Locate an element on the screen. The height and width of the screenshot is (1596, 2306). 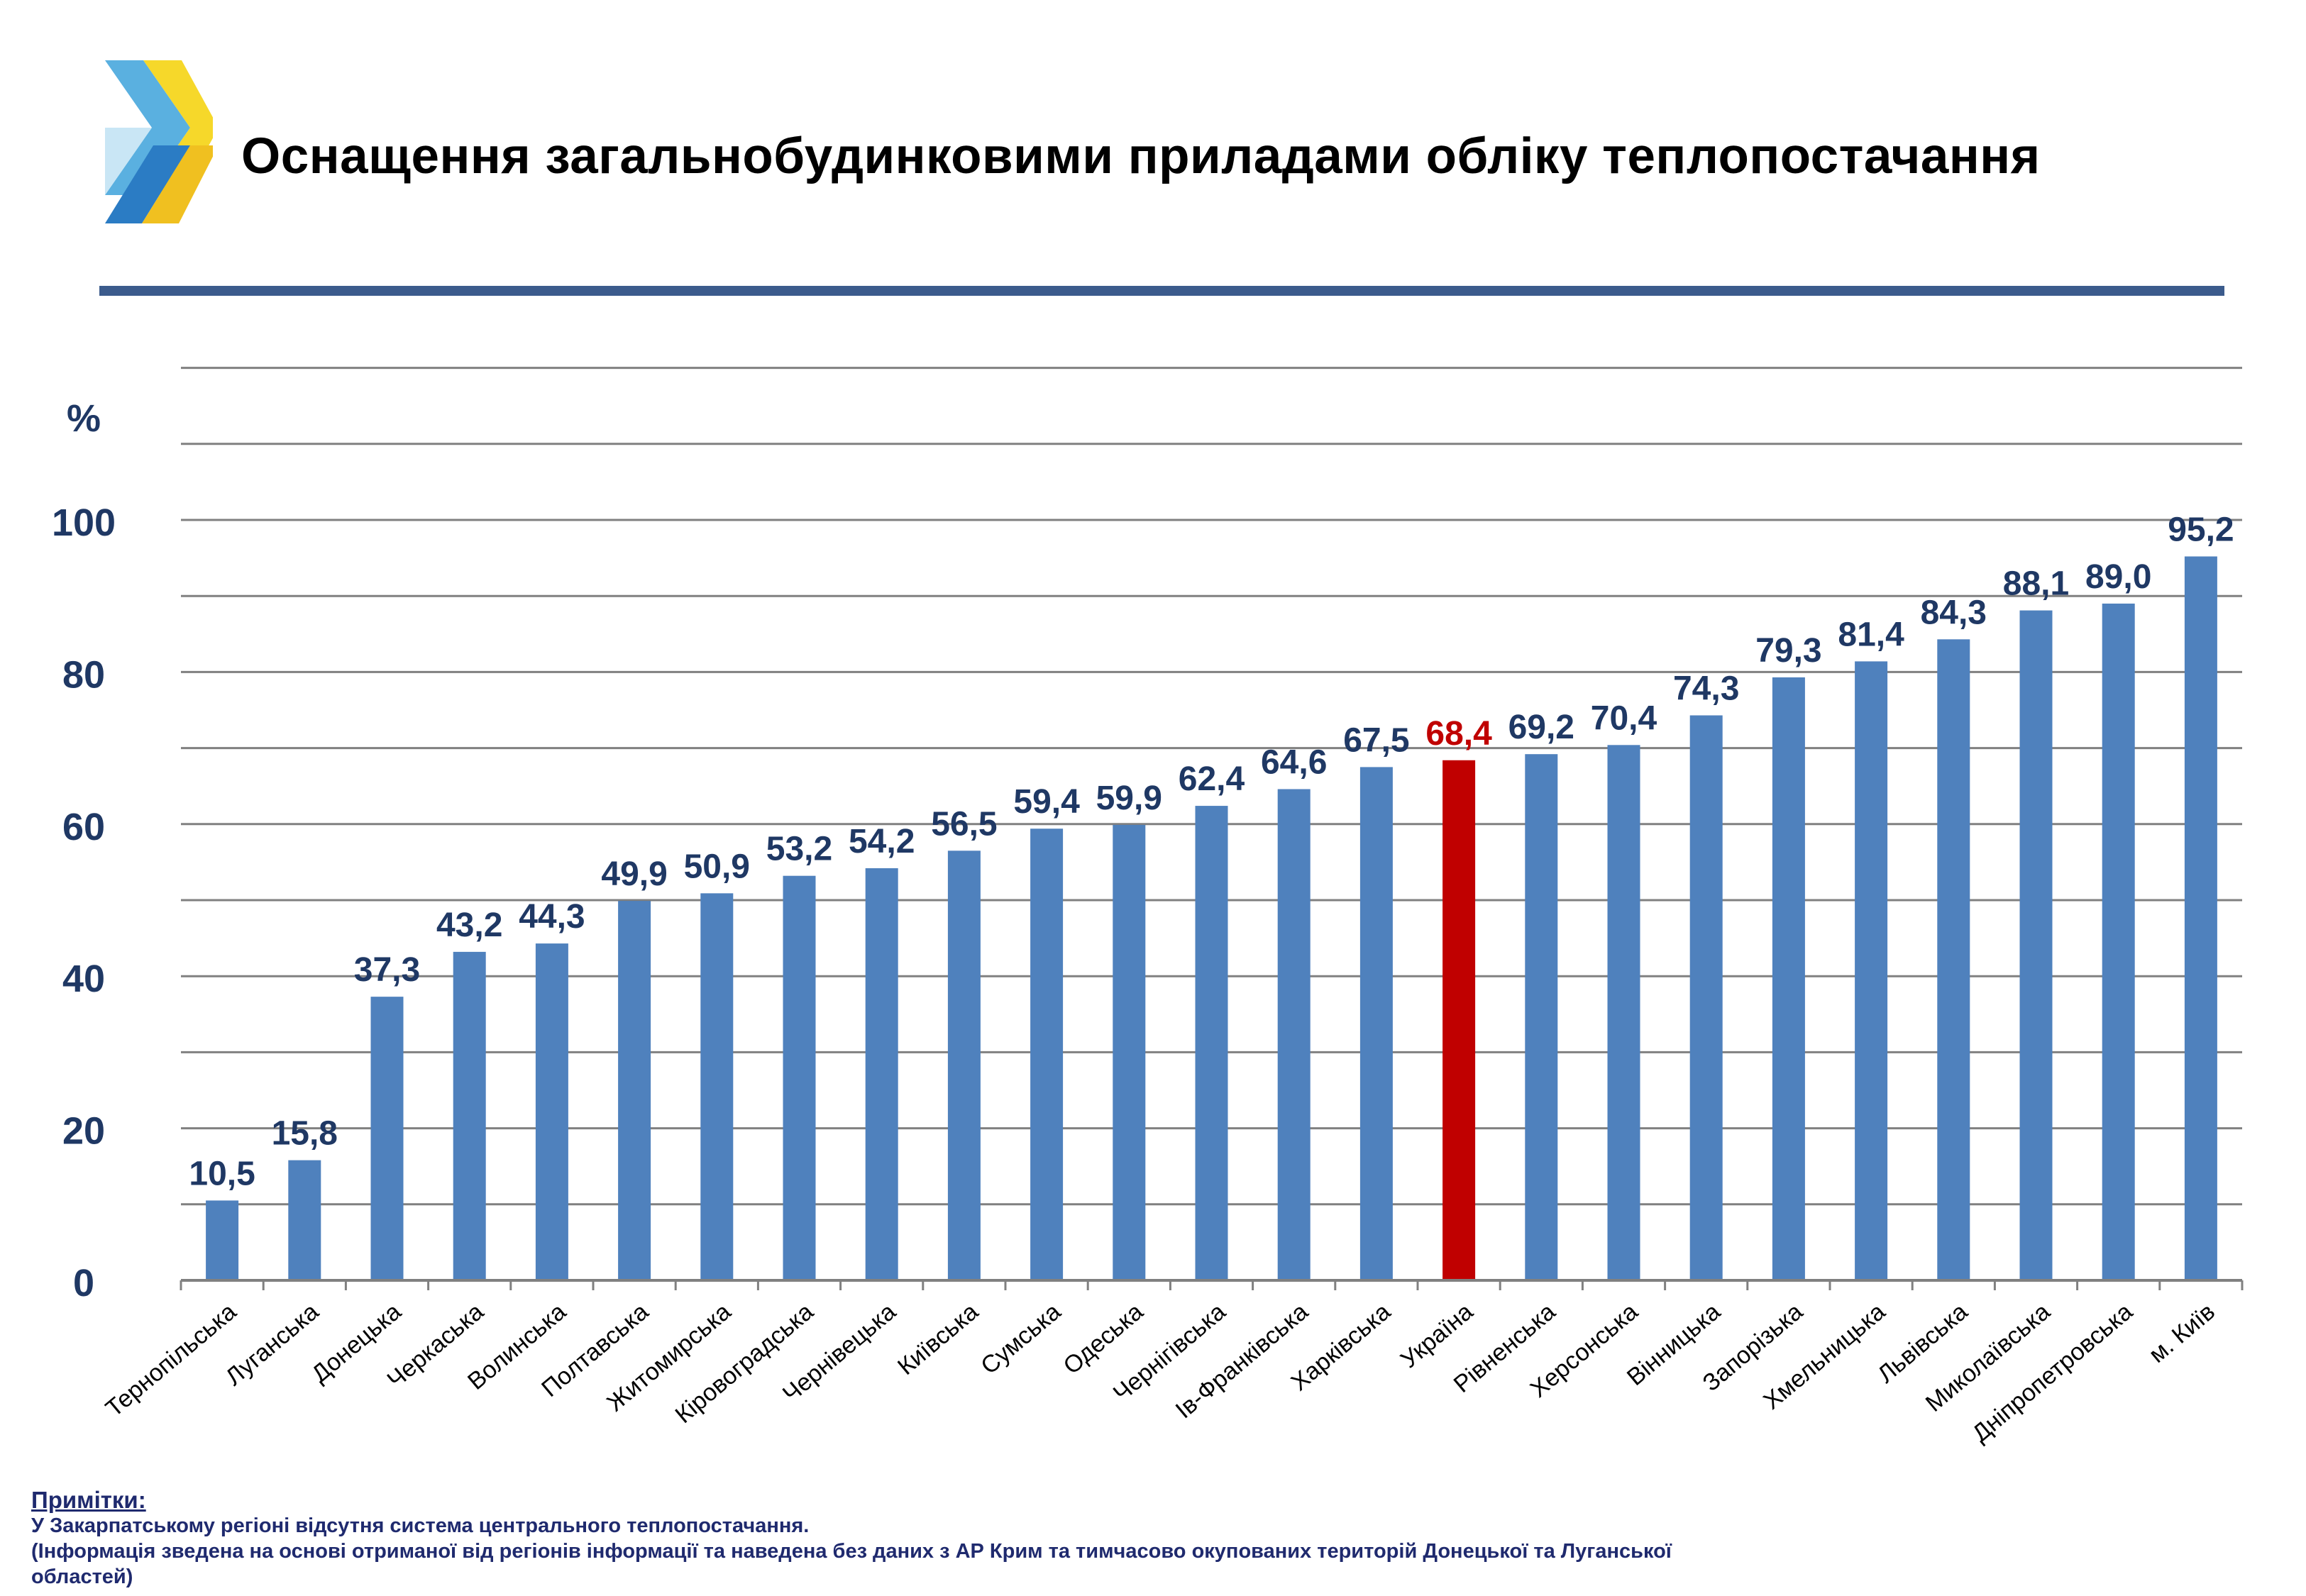
data-label: 69,2 is located at coordinates (1541, 727).